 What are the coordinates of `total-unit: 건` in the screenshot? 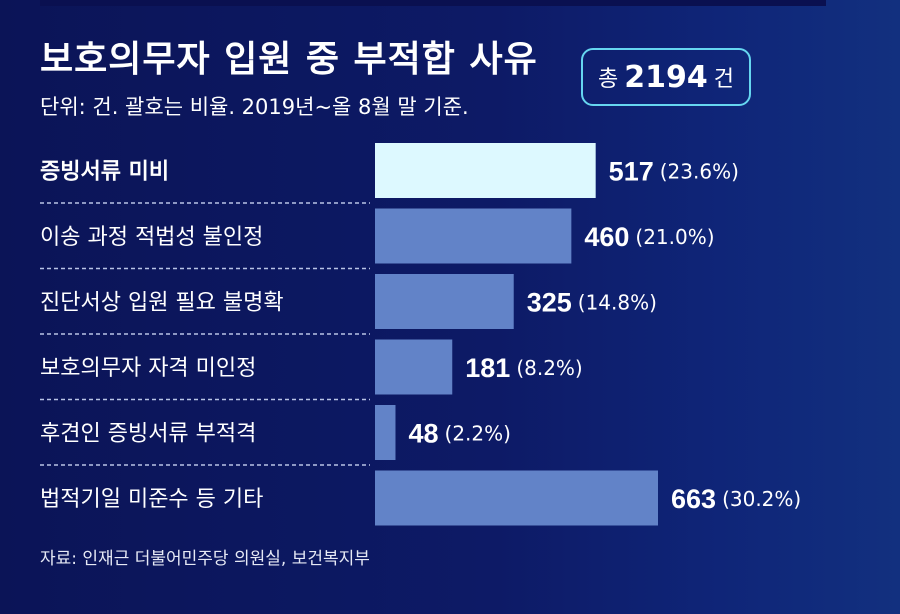 It's located at (723, 79).